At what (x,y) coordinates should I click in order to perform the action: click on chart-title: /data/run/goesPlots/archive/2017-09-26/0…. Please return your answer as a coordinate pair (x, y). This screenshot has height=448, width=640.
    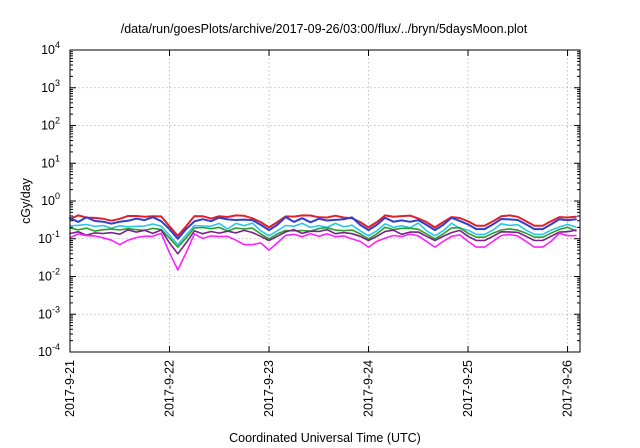
    Looking at the image, I should click on (324, 29).